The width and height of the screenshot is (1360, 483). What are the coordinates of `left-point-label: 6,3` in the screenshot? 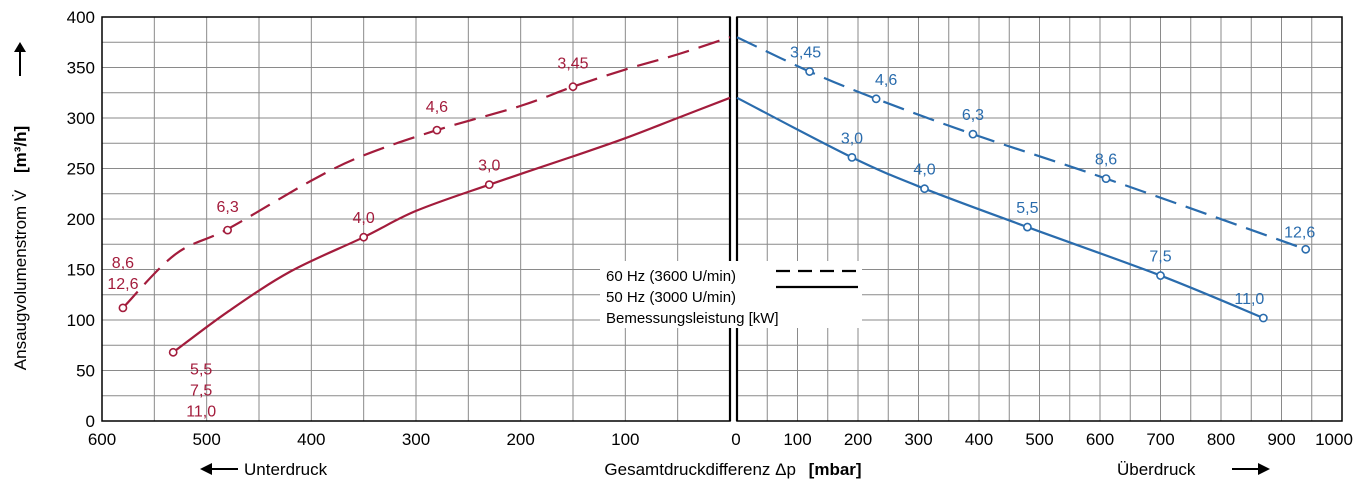 It's located at (227, 207).